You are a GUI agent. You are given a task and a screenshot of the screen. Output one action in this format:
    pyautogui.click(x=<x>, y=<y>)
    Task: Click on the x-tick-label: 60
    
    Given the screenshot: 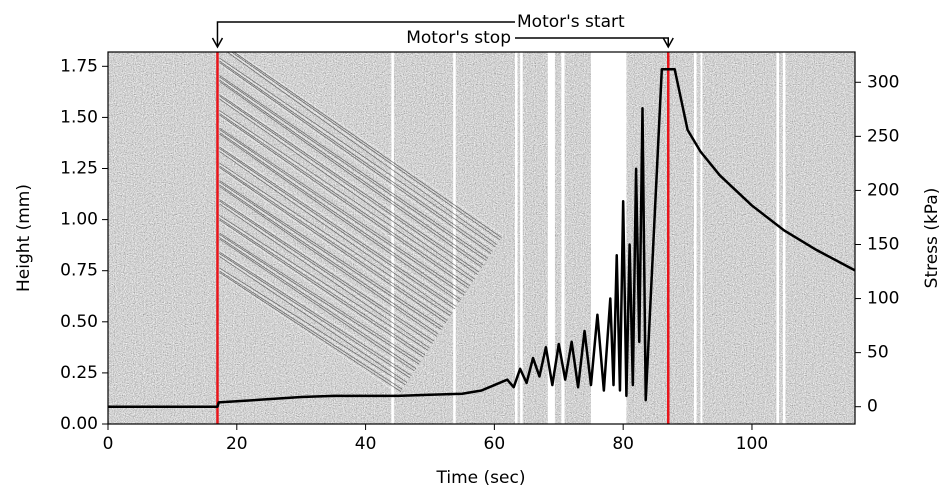 What is the action you would take?
    pyautogui.click(x=495, y=444)
    